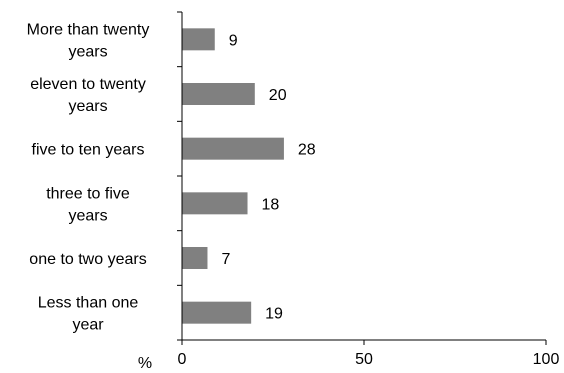 The width and height of the screenshot is (564, 373). Describe the element at coordinates (88, 204) in the screenshot. I see `category-label: three to five years` at that location.